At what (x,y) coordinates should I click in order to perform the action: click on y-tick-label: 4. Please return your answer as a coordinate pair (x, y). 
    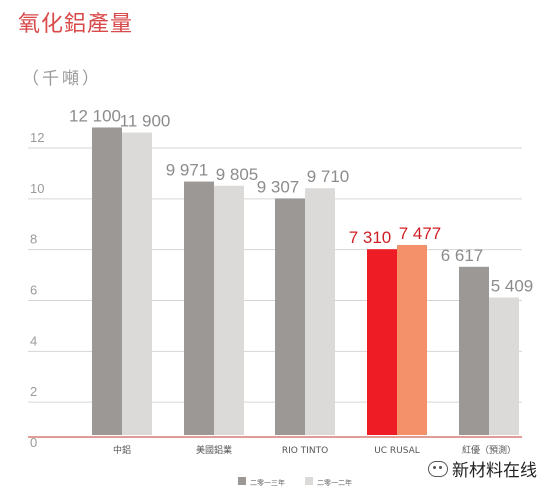
    Looking at the image, I should click on (33, 340).